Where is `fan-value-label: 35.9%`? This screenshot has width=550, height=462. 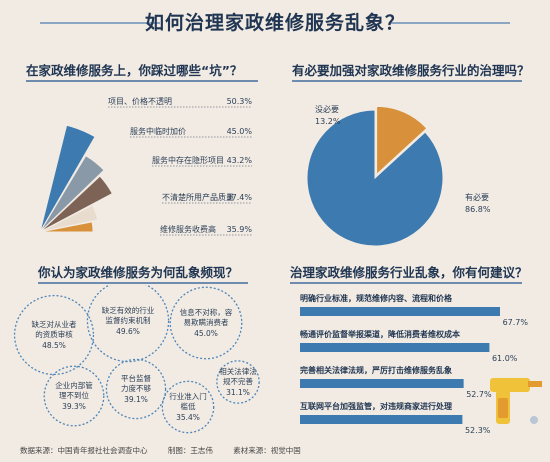
fan-value-label: 35.9% is located at coordinates (240, 229).